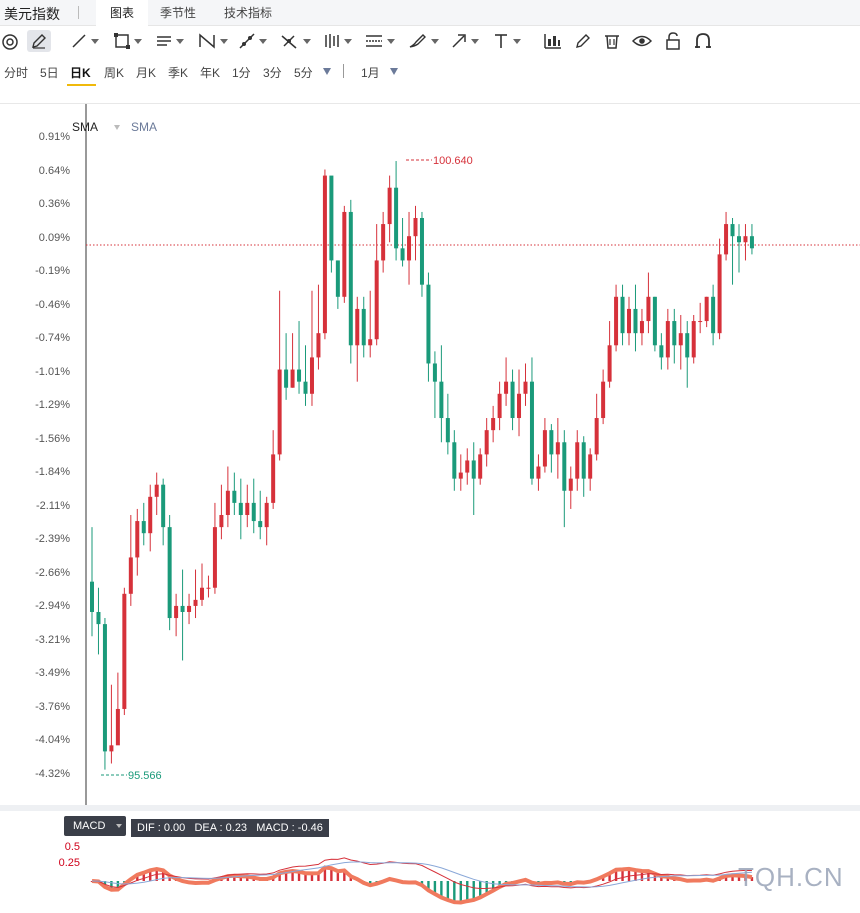  What do you see at coordinates (212, 41) in the screenshot?
I see `pattern-tool` at bounding box center [212, 41].